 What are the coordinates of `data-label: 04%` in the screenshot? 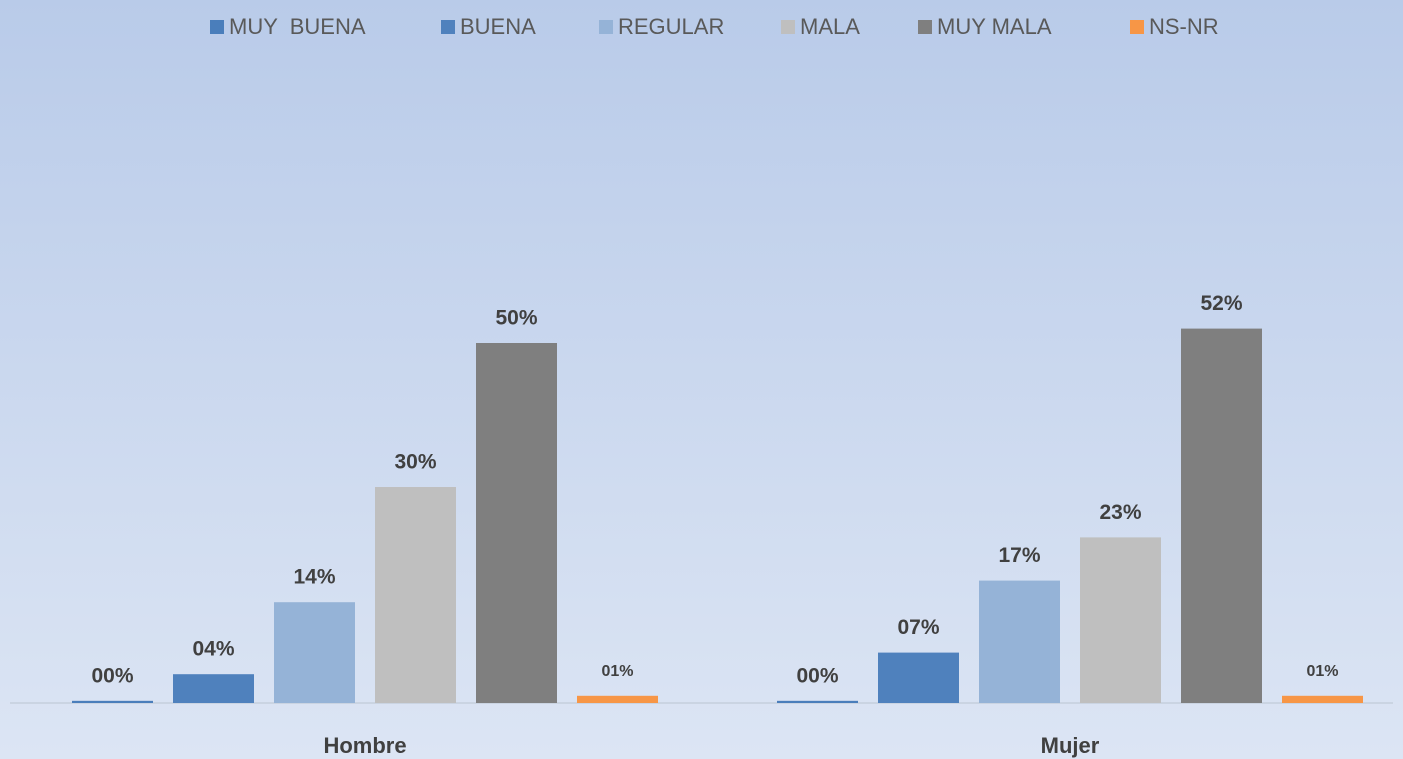 It's located at (213, 649).